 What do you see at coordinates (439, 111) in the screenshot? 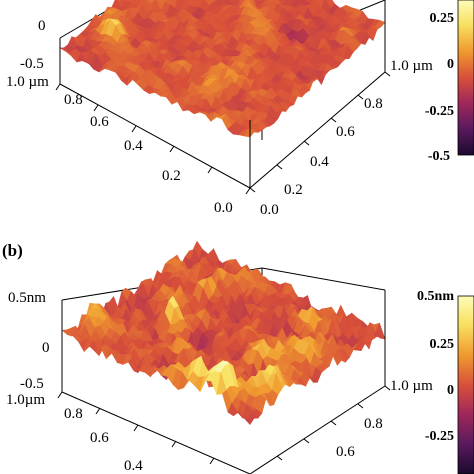
I see `panel-a-colorbar-tick: -0.25` at bounding box center [439, 111].